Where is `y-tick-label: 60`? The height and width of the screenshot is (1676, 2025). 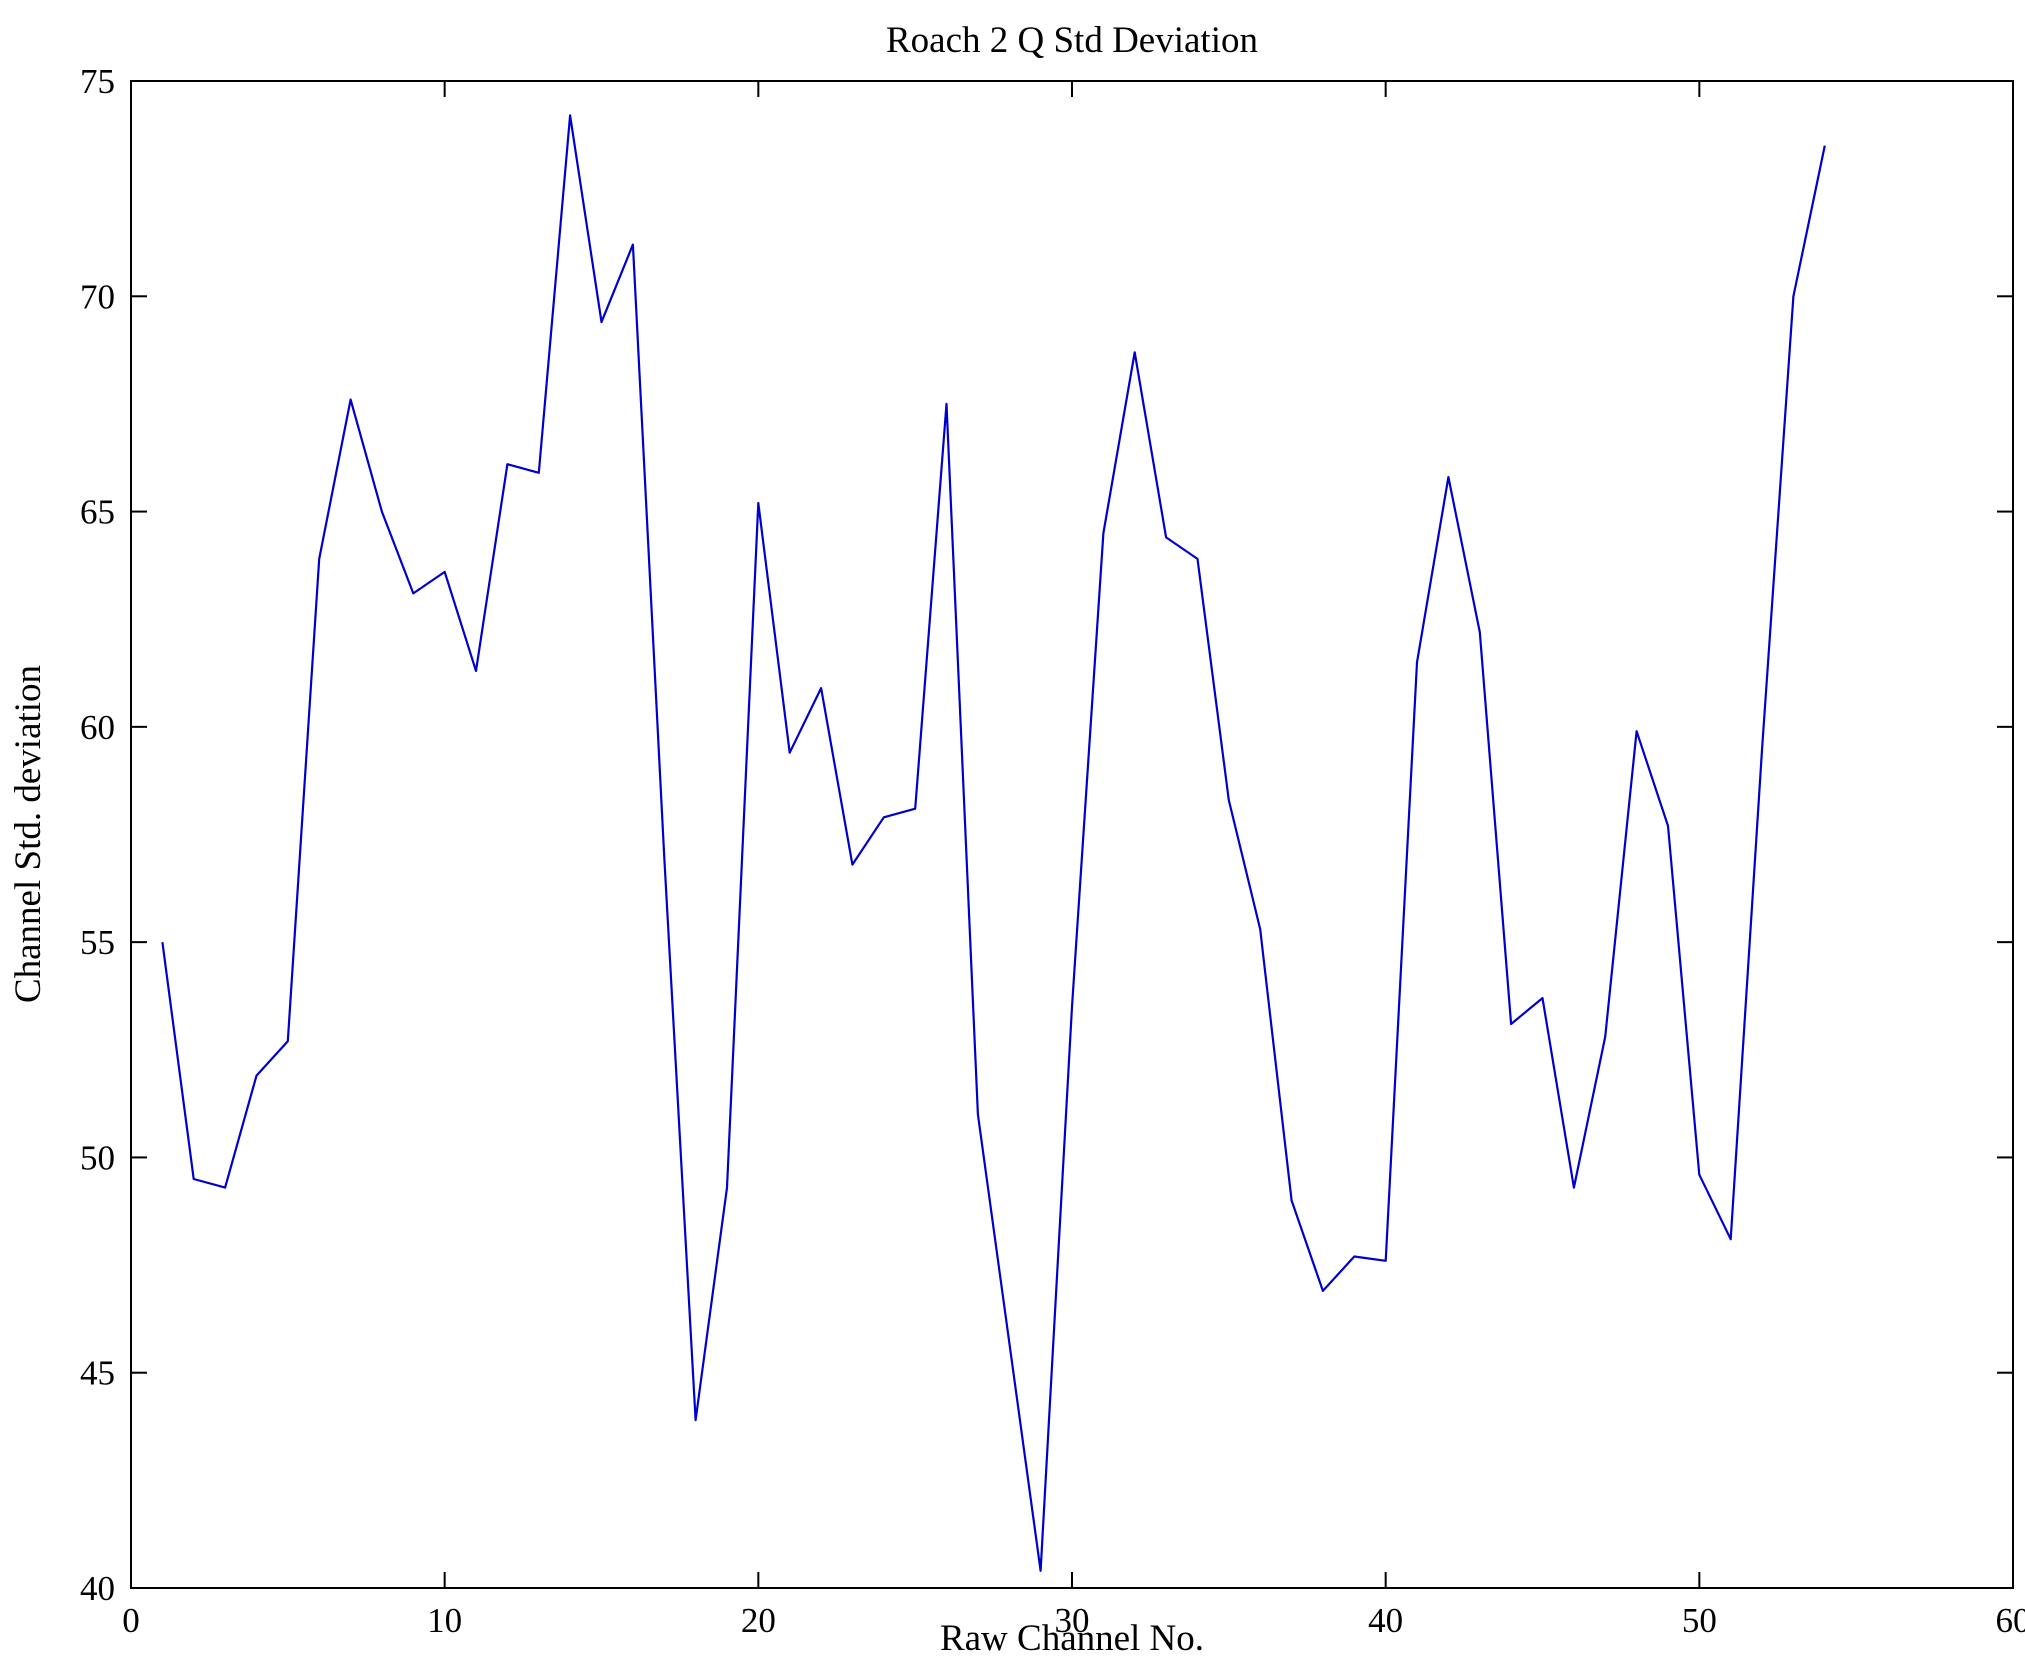 y-tick-label: 60 is located at coordinates (97, 727).